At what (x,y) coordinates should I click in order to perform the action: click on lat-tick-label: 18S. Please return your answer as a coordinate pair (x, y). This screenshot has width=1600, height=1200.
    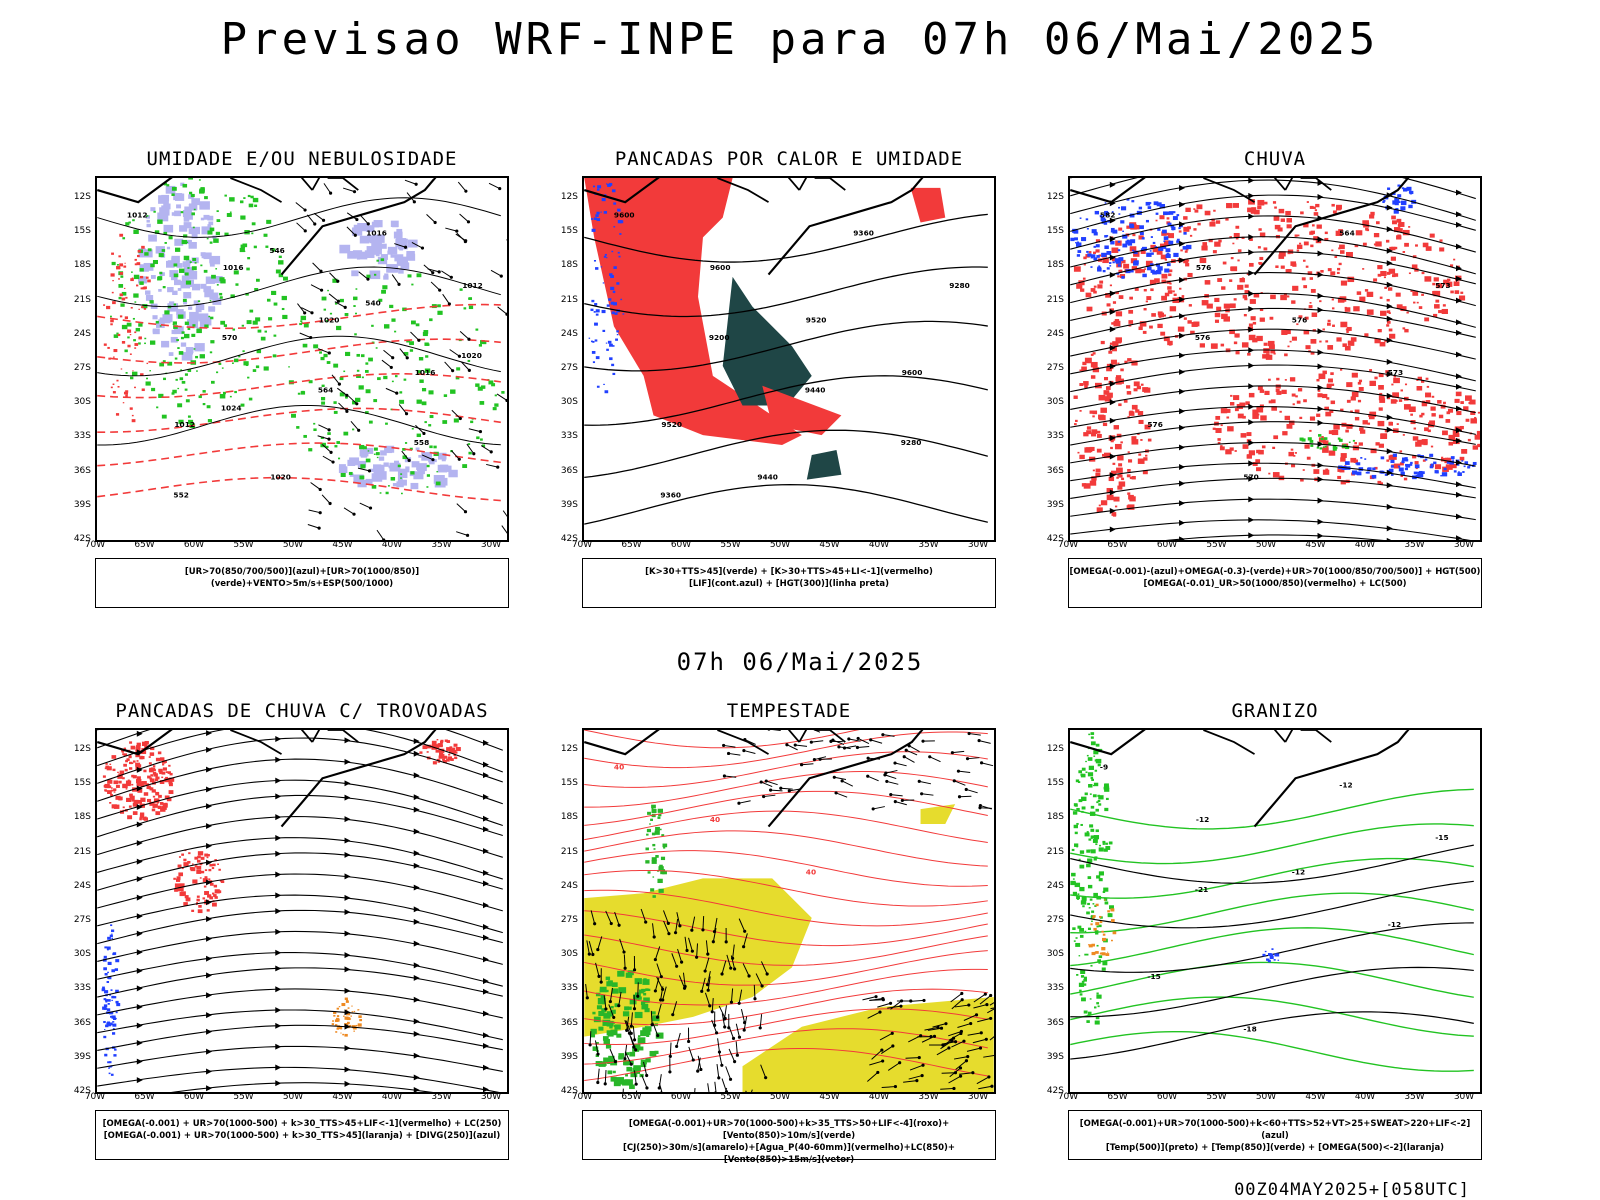
    Looking at the image, I should click on (1055, 817).